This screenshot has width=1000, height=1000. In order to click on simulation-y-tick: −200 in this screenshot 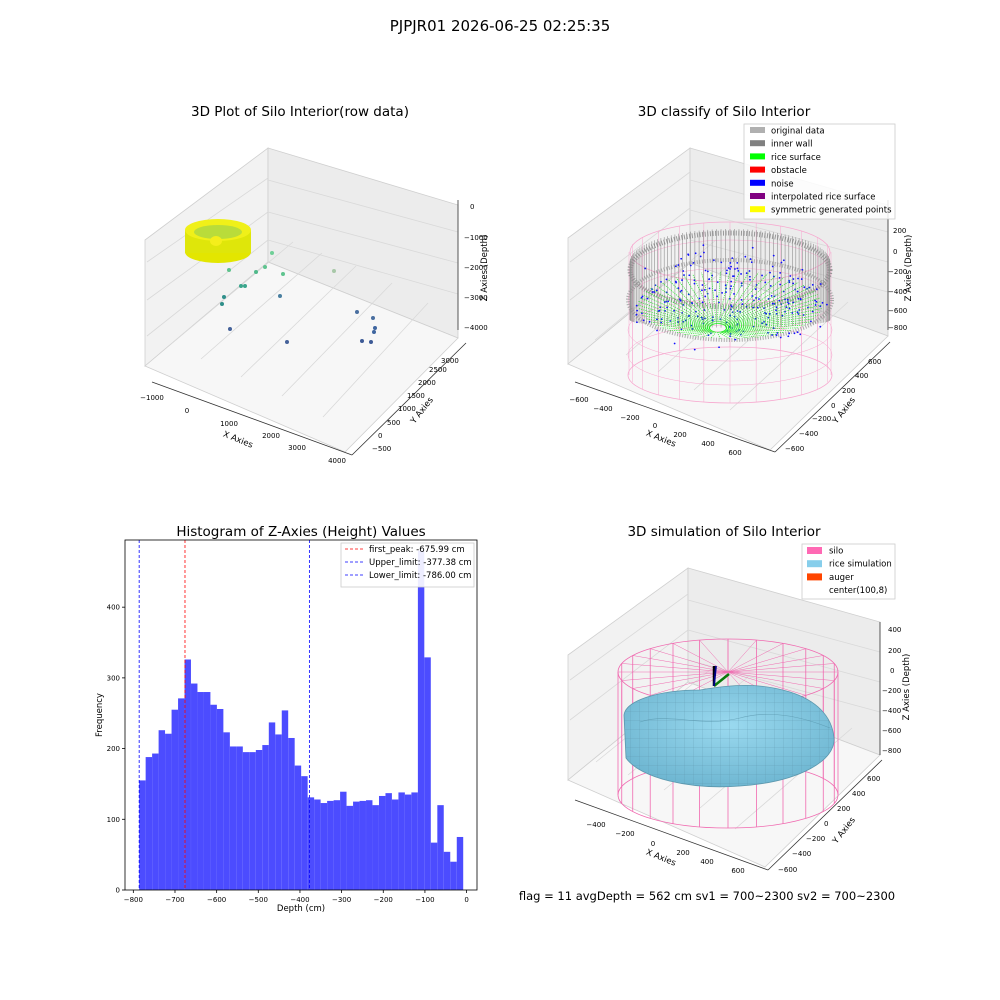, I will do `click(815, 839)`.